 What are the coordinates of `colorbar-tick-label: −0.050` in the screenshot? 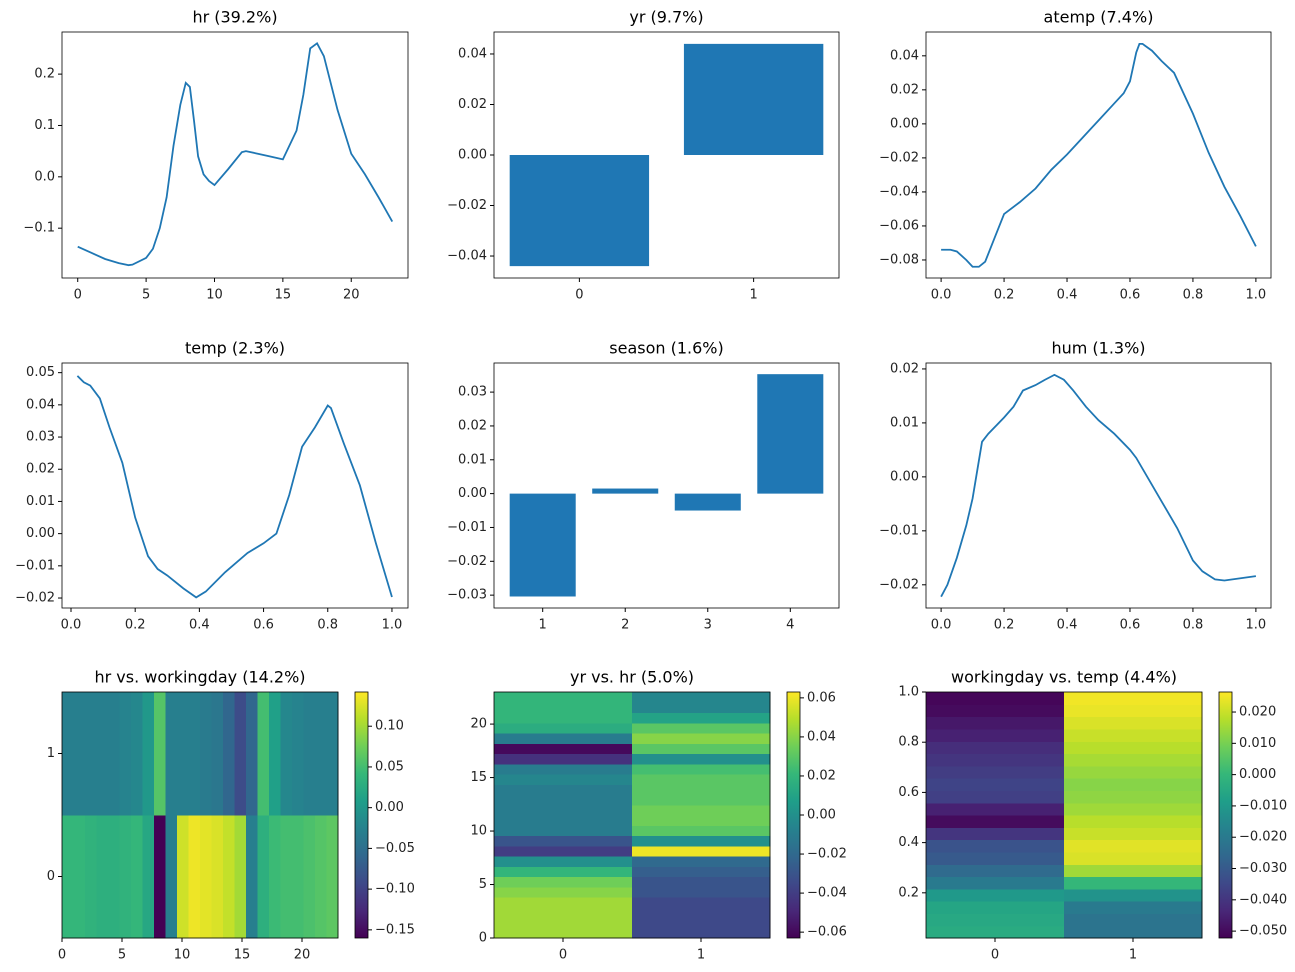 It's located at (1263, 931).